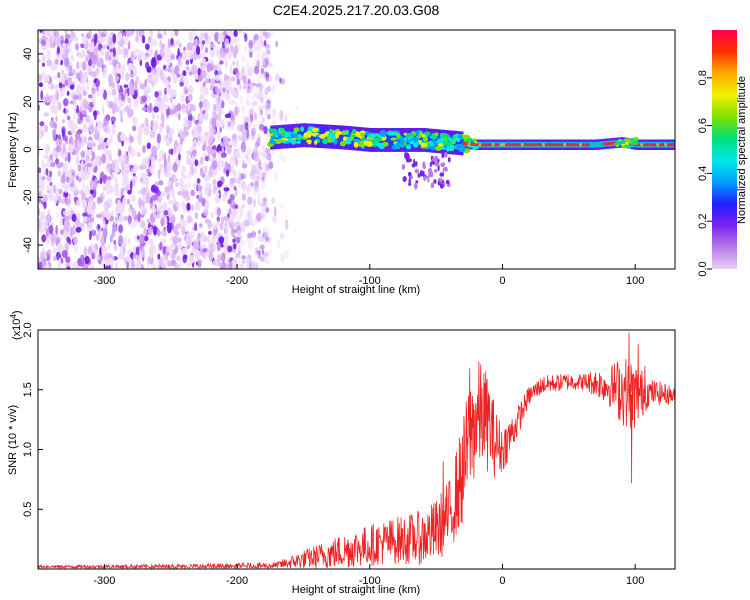 This screenshot has width=750, height=600. What do you see at coordinates (703, 221) in the screenshot?
I see `colorbar-tick-label: 0.2` at bounding box center [703, 221].